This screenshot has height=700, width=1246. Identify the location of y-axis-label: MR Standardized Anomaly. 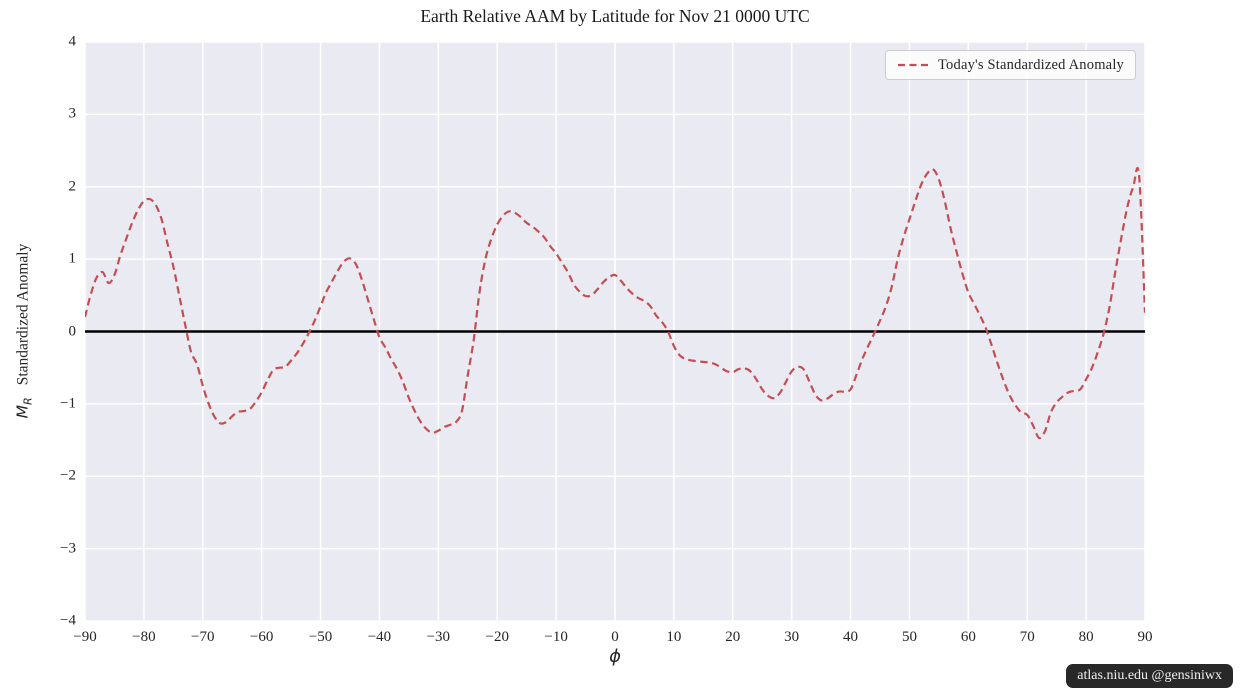
(23, 331).